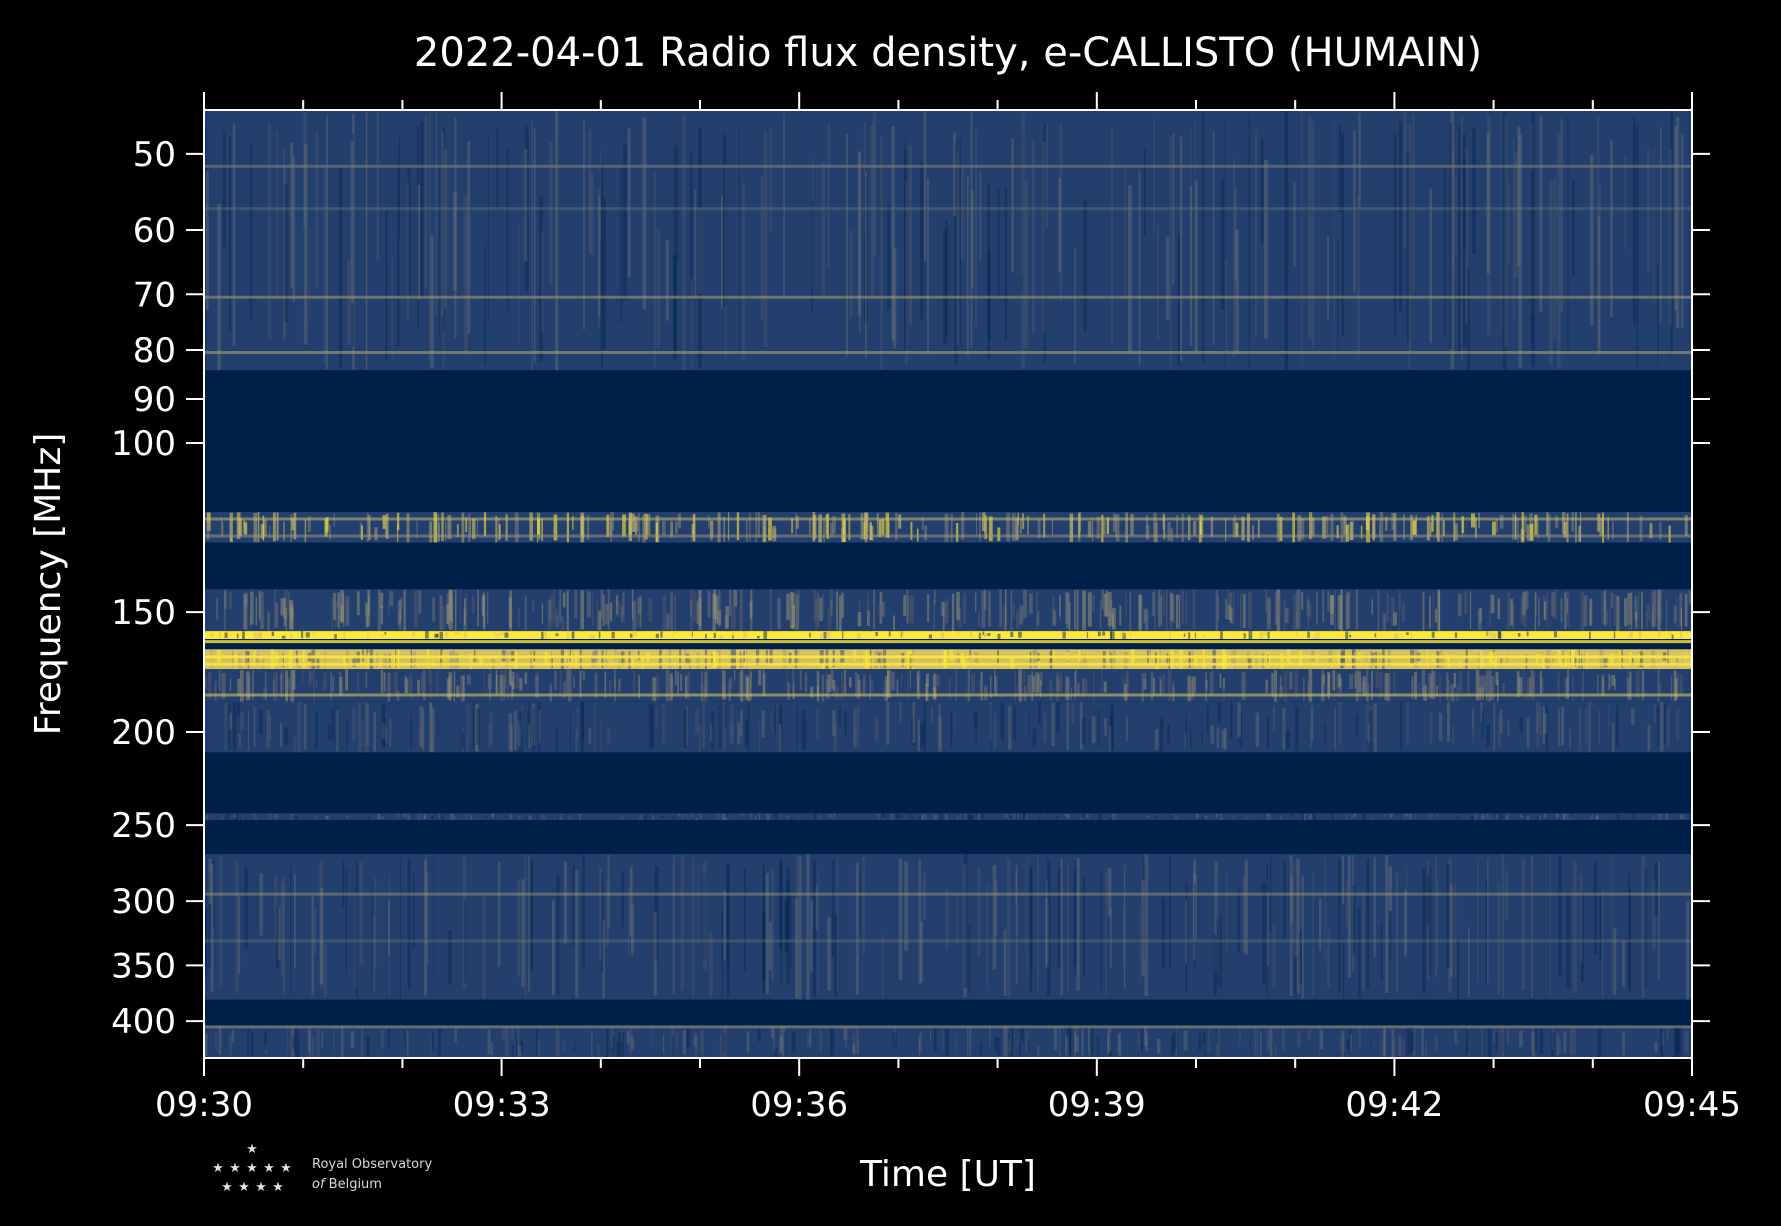 This screenshot has height=1226, width=1781. Describe the element at coordinates (1097, 1105) in the screenshot. I see `x-tick-label: 09:39` at that location.